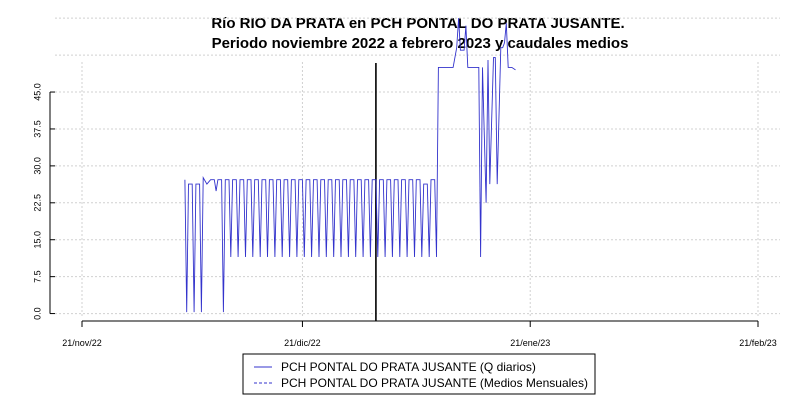 The width and height of the screenshot is (800, 400). What do you see at coordinates (302, 343) in the screenshot?
I see `x-tick-label: 21/dic/22` at bounding box center [302, 343].